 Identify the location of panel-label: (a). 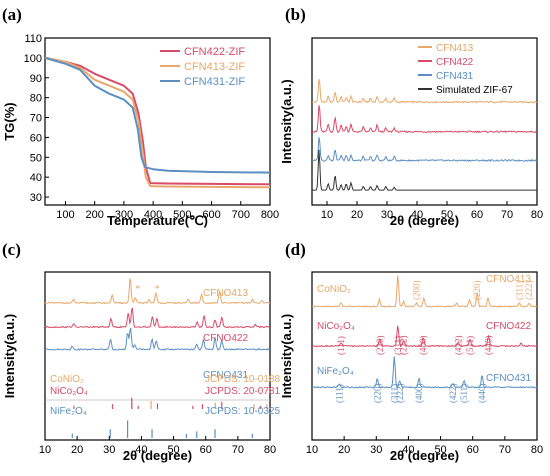
(12, 14).